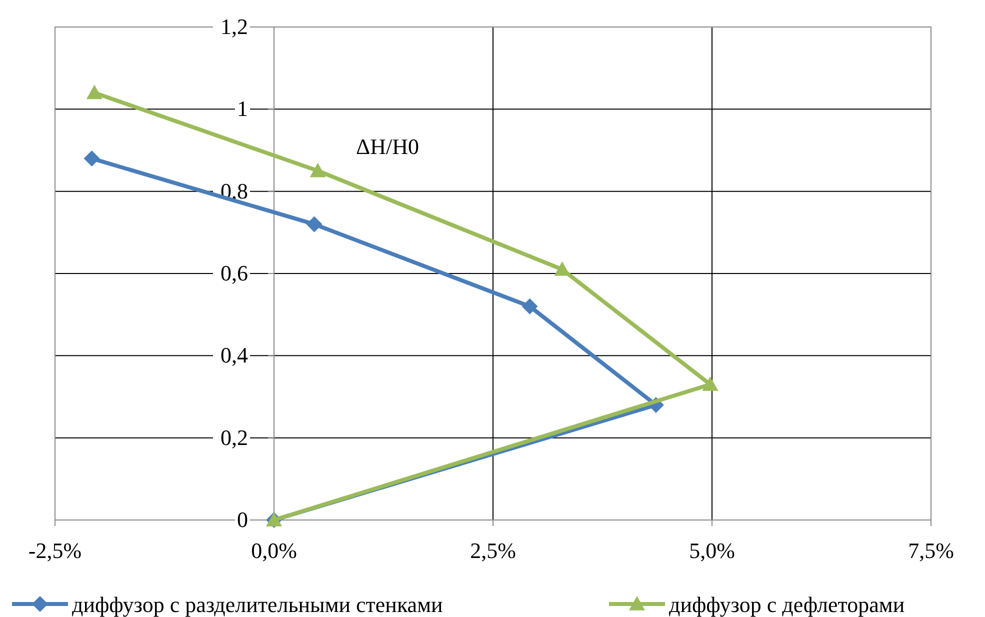  Describe the element at coordinates (242, 109) in the screenshot. I see `y-tick-label: 1` at that location.